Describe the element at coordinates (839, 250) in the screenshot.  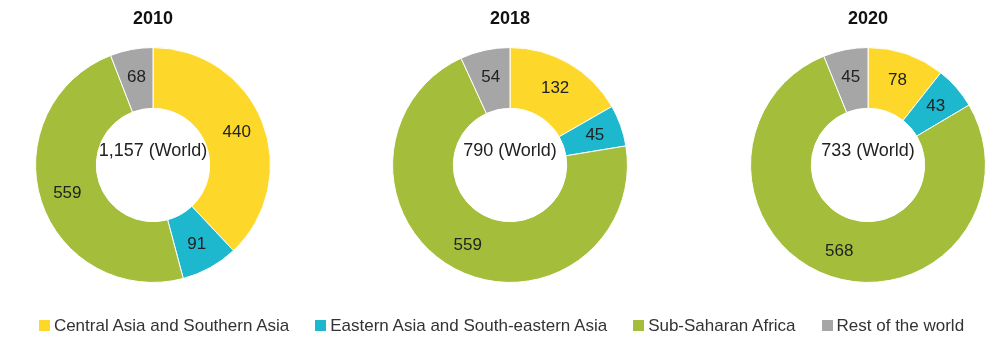
I see `data-label: 568` at that location.